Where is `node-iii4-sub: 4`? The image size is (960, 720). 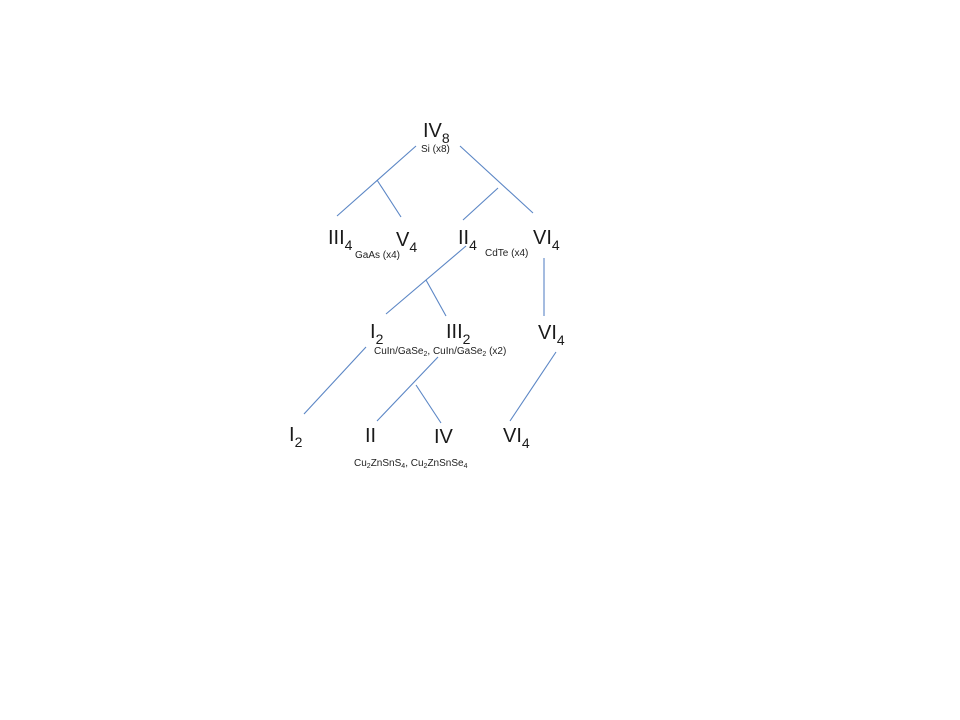
node-iii4-sub: 4 is located at coordinates (348, 245).